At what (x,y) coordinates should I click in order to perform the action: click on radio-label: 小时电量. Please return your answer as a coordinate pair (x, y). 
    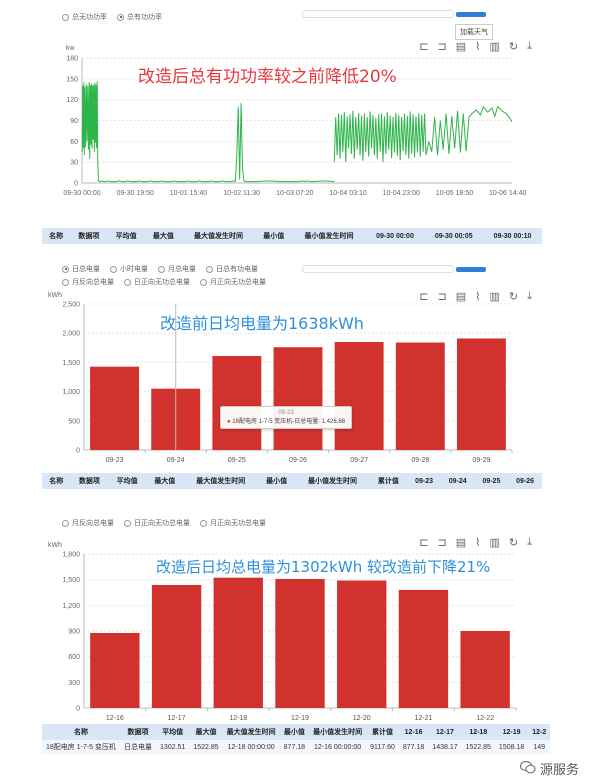
    Looking at the image, I should click on (134, 269).